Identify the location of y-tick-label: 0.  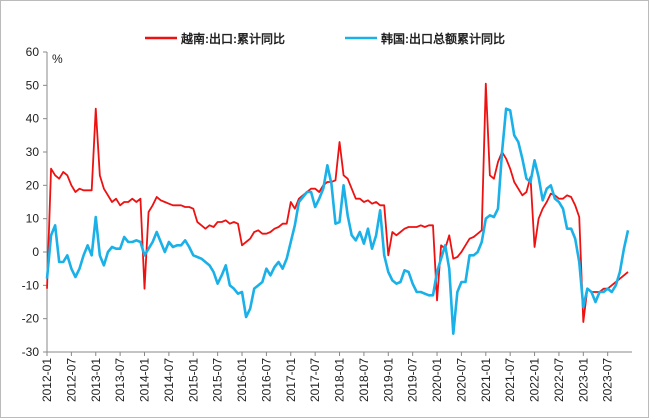
(35, 252).